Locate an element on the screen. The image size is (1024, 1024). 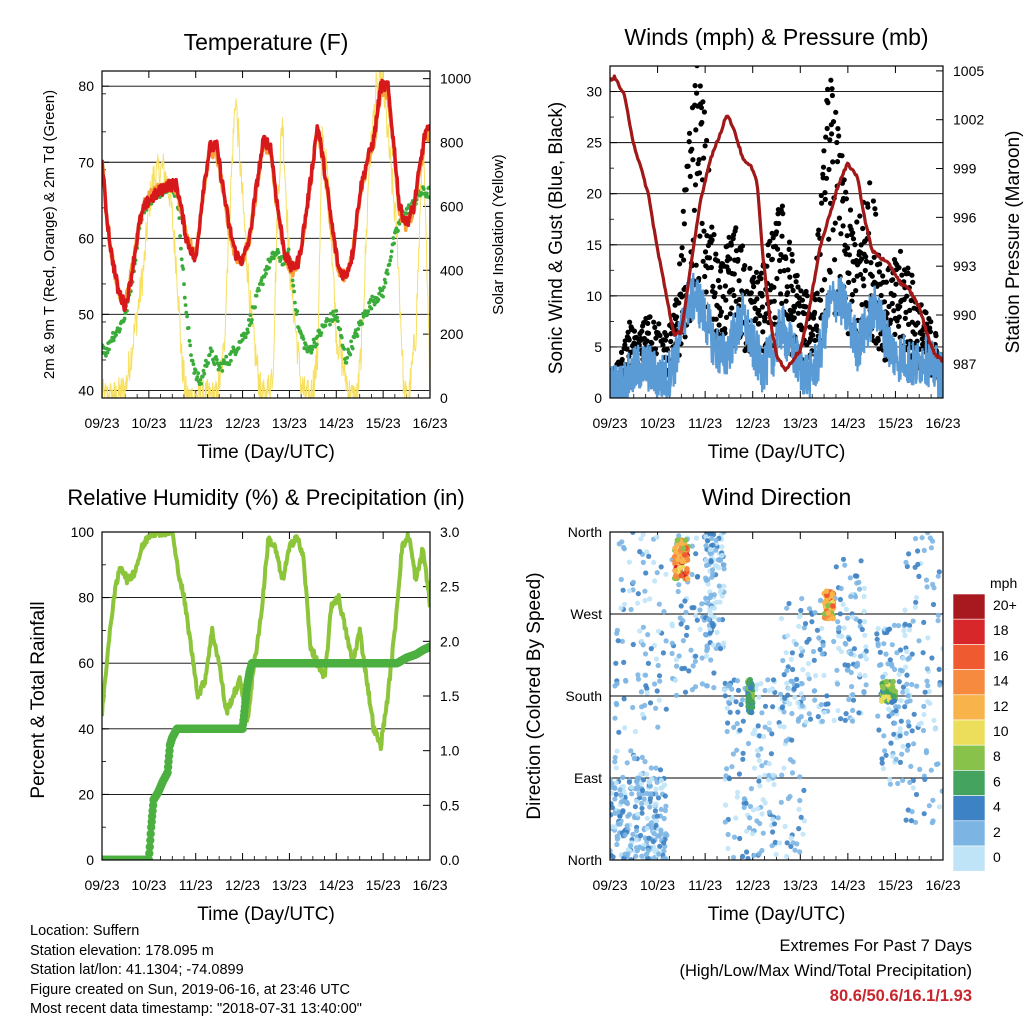
y-tick-label: West is located at coordinates (586, 614).